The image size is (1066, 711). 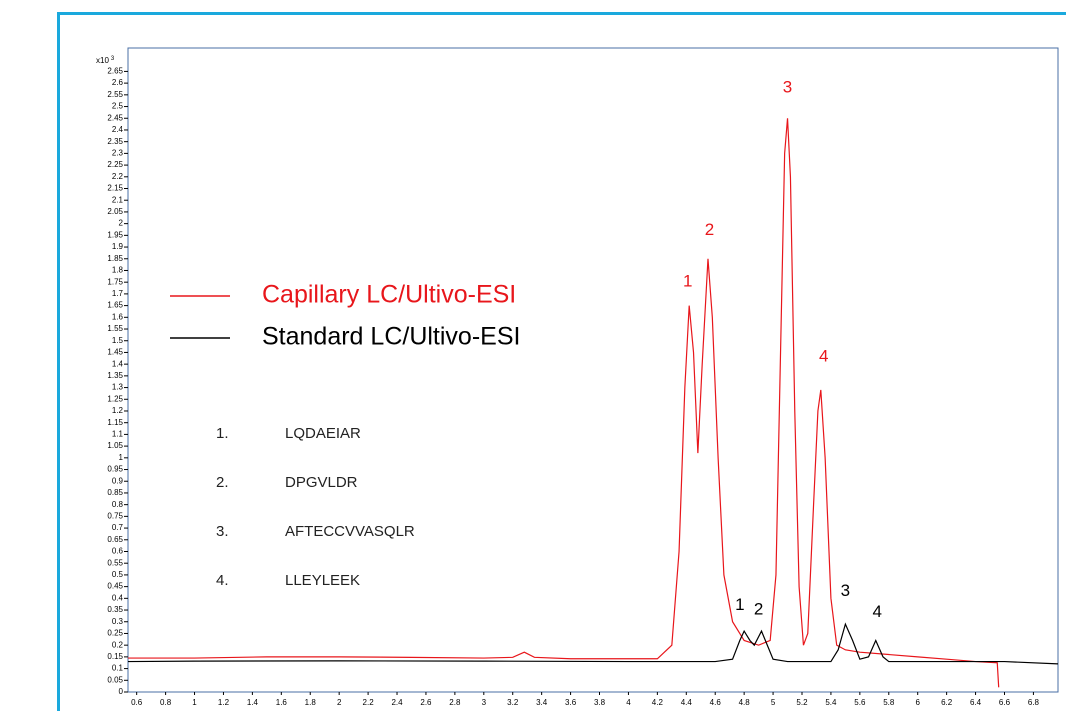 What do you see at coordinates (115, 71) in the screenshot?
I see `y-tick-label: 2.65` at bounding box center [115, 71].